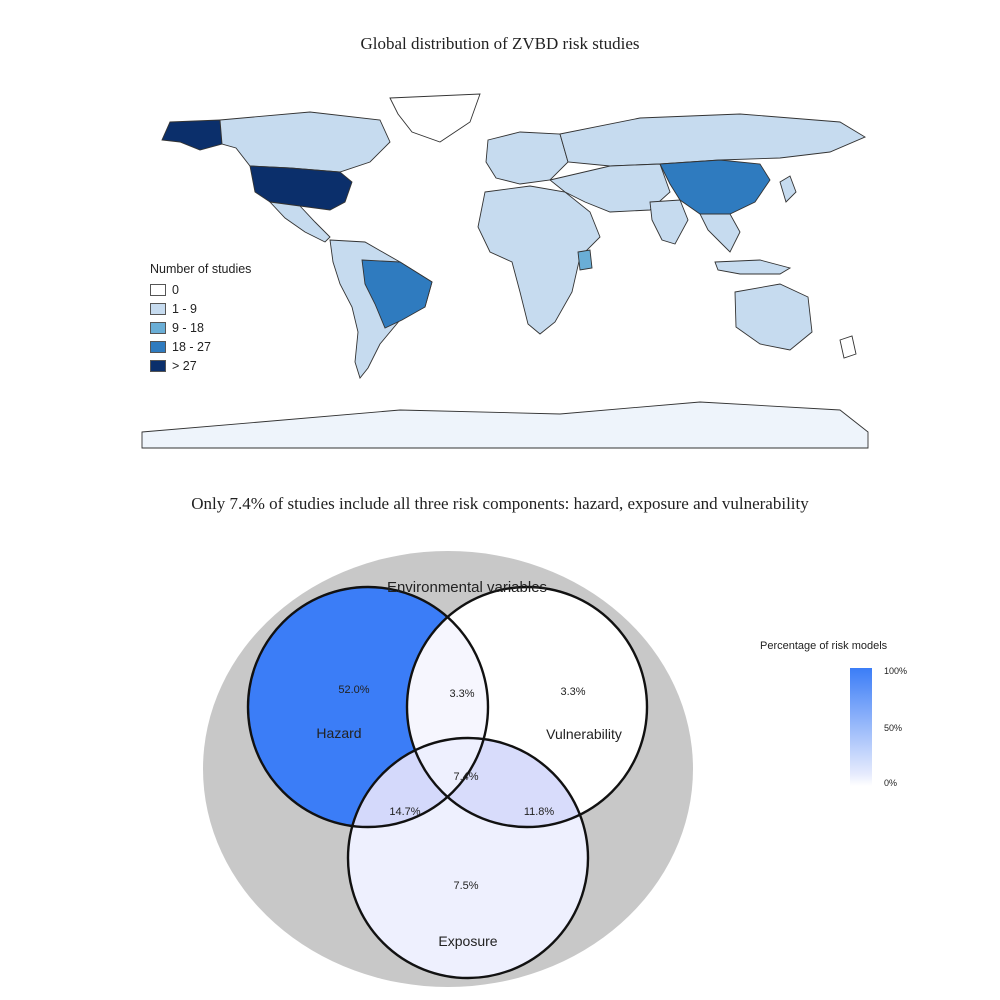 This screenshot has height=1000, width=1000. I want to click on colorbar-tick: 50%, so click(893, 728).